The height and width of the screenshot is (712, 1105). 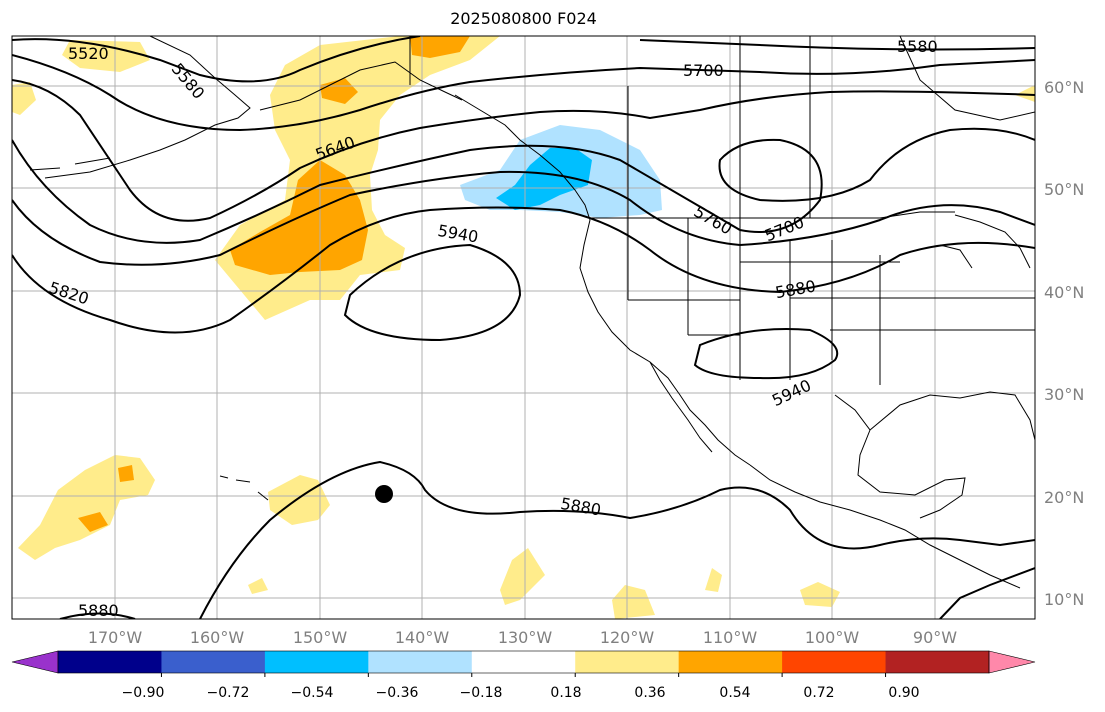 I want to click on colorbar-tick-label: −0.72, so click(x=228, y=693).